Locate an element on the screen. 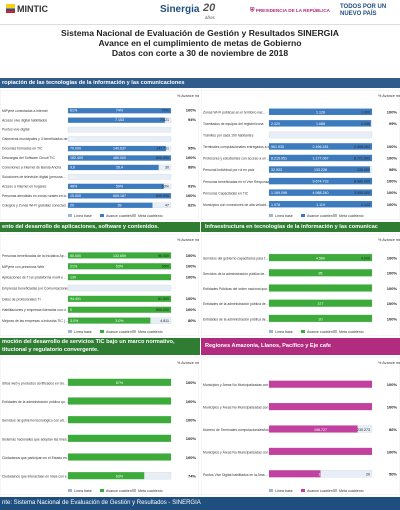 This screenshot has height=510, width=400. presidencia-logo: ⛨ PRESIDENCIA DE LA REPÚBLICA is located at coordinates (290, 11).